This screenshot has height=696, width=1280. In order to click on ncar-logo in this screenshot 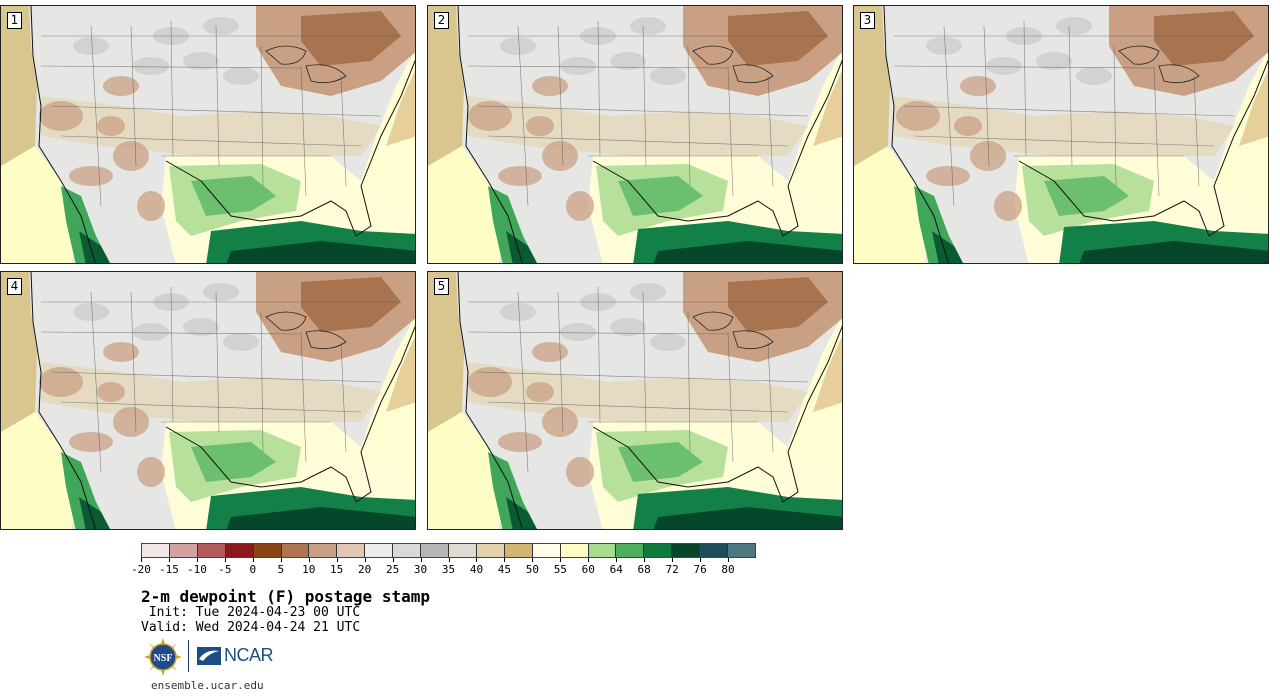, I will do `click(209, 656)`.